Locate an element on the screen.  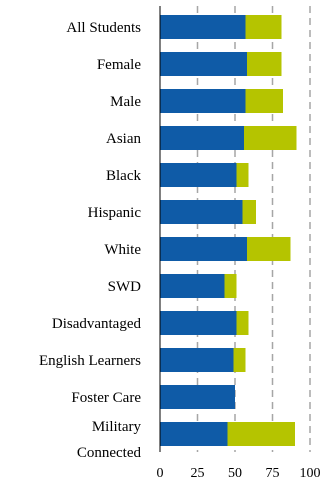
category-label-military-connected: Military Connected is located at coordinates (109, 440).